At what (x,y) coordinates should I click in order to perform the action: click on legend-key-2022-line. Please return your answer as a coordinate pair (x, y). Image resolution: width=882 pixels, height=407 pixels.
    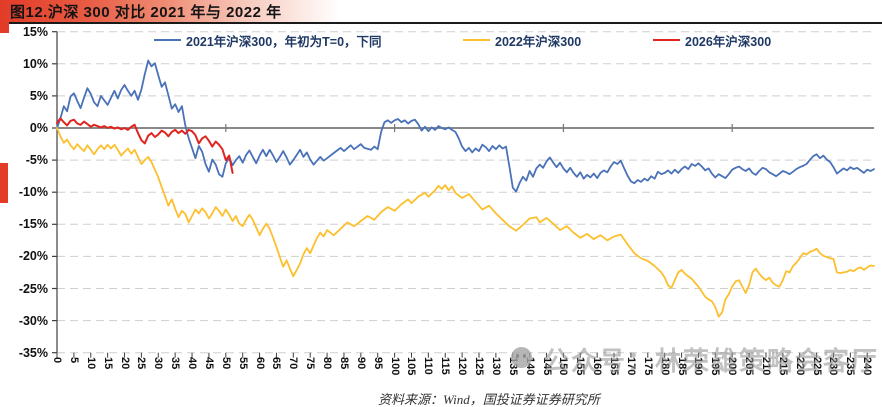
    Looking at the image, I should click on (476, 40).